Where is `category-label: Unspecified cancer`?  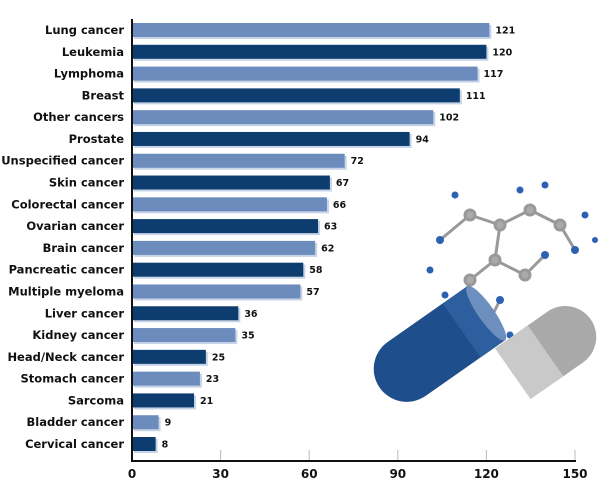
category-label: Unspecified cancer is located at coordinates (62, 161).